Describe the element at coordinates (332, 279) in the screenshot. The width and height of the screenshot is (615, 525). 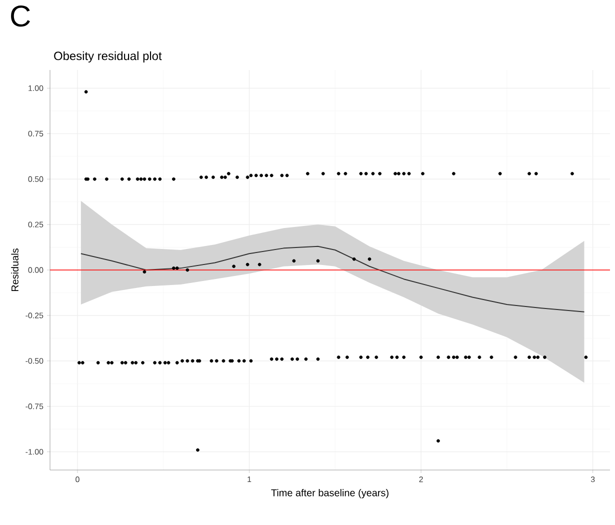
I see `line-series` at that location.